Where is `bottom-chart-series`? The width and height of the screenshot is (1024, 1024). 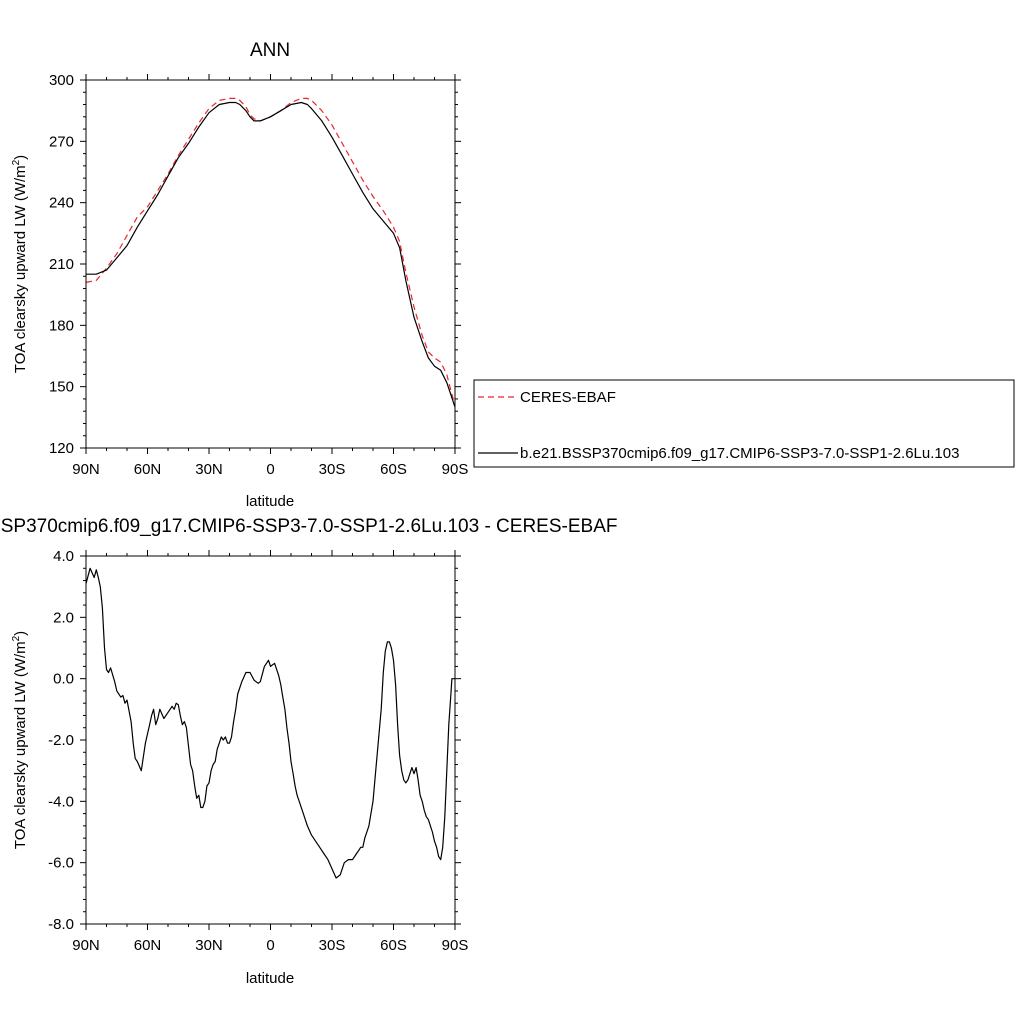 bottom-chart-series is located at coordinates (270, 723).